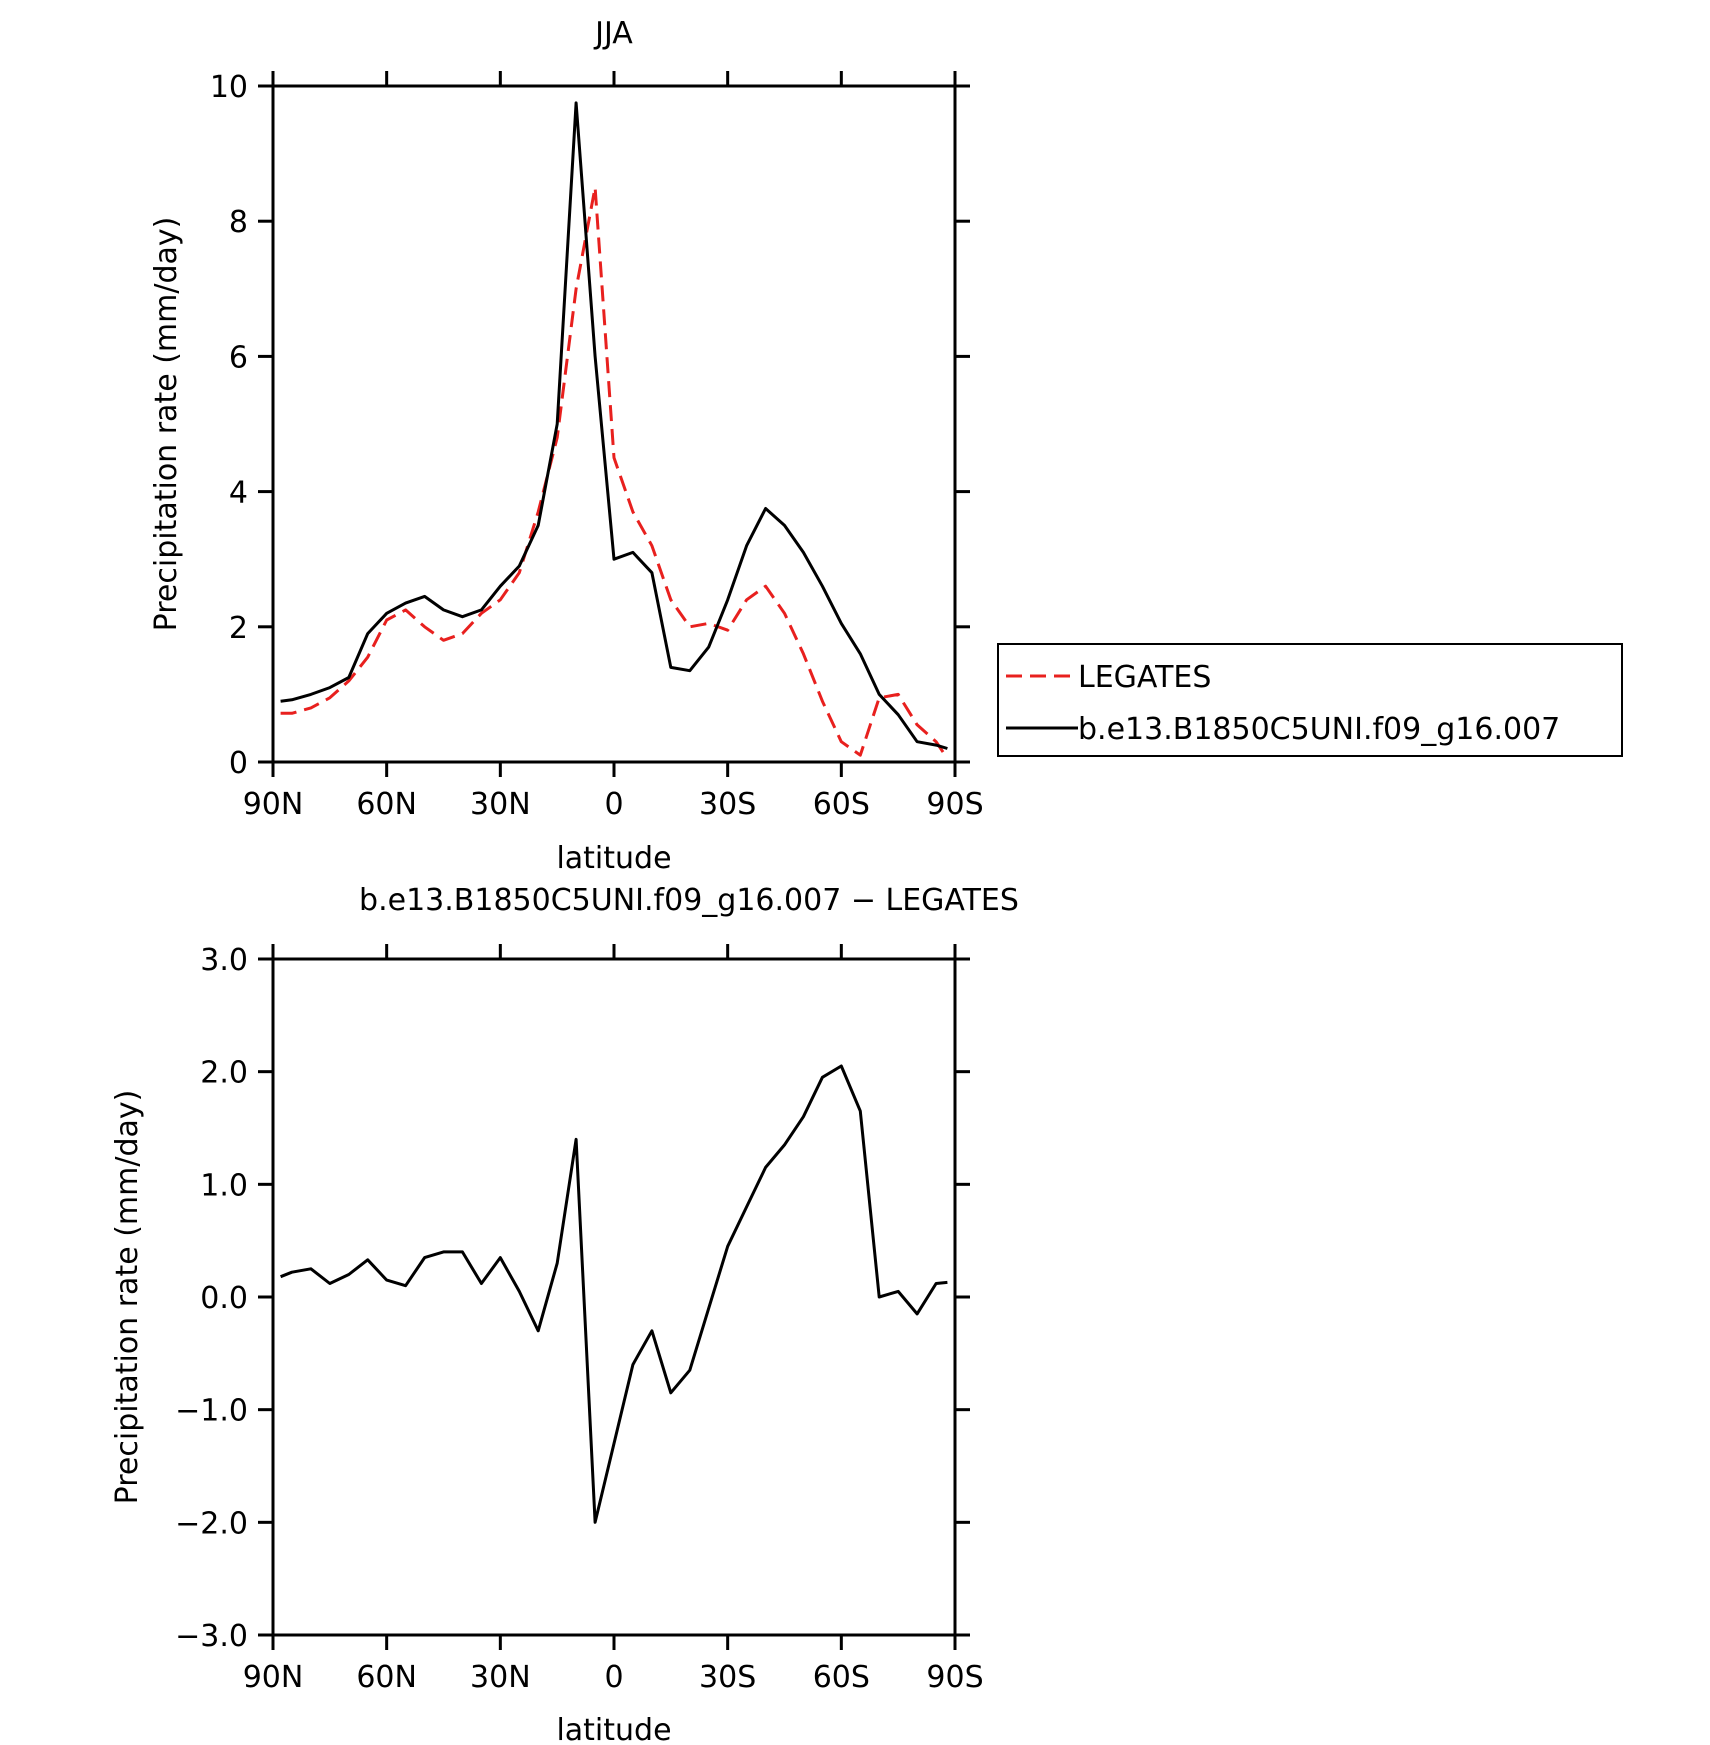 Image resolution: width=1710 pixels, height=1745 pixels. Describe the element at coordinates (211, 1636) in the screenshot. I see `y-tick-label: −3.0` at that location.